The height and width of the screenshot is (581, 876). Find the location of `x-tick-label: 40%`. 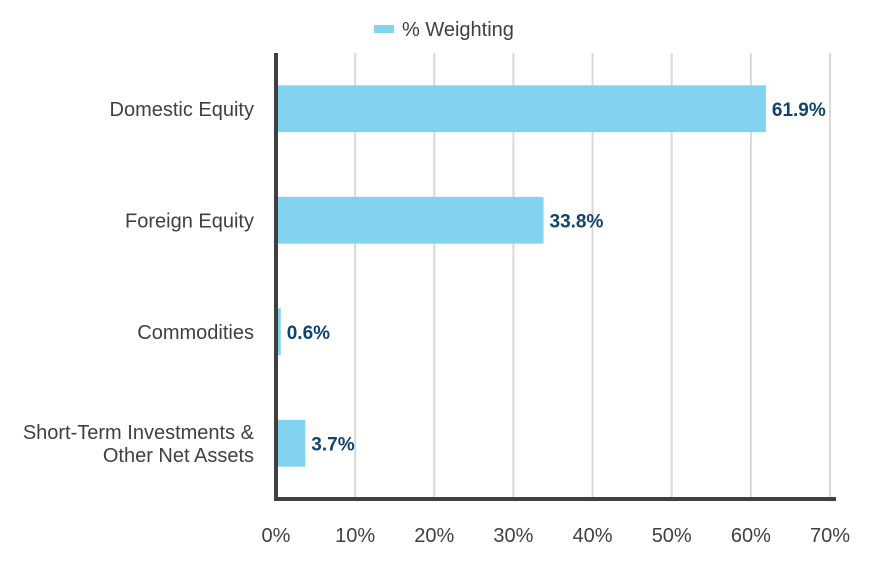

x-tick-label: 40% is located at coordinates (593, 536).